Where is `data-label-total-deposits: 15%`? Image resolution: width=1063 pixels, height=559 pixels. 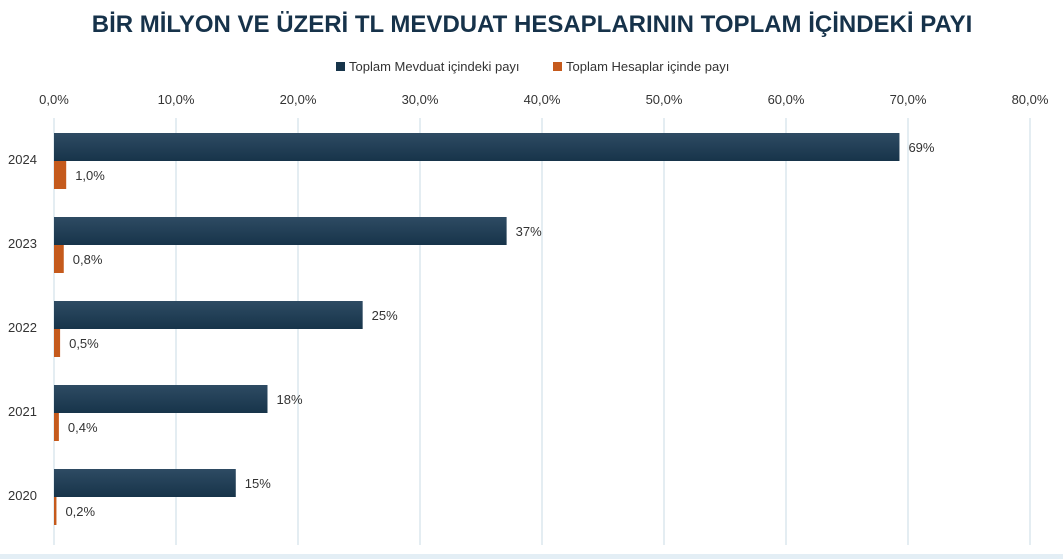 data-label-total-deposits: 15% is located at coordinates (258, 483).